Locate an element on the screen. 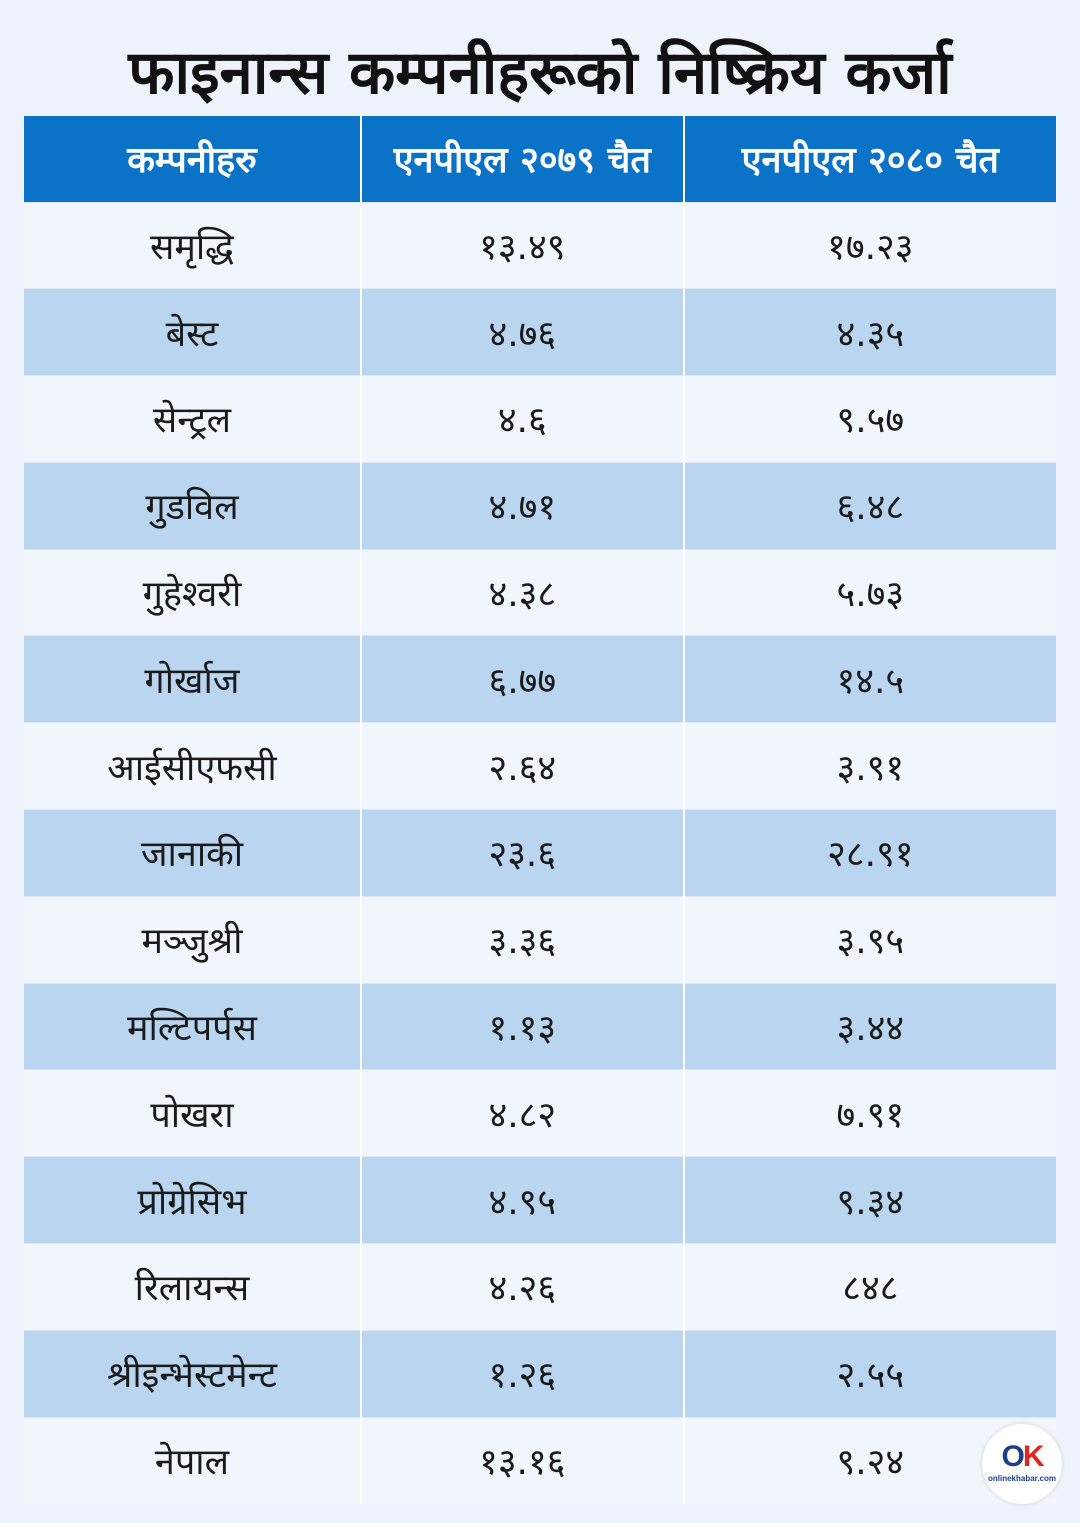  cell-npl-2080: ८४८ is located at coordinates (870, 1289).